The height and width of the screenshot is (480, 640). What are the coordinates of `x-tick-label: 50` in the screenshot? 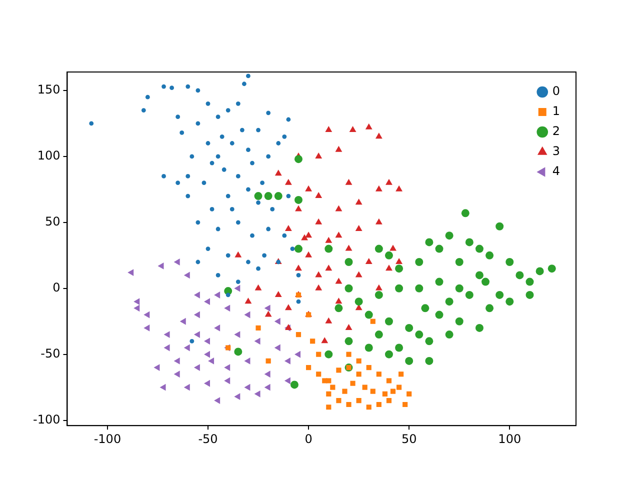 It's located at (409, 439).